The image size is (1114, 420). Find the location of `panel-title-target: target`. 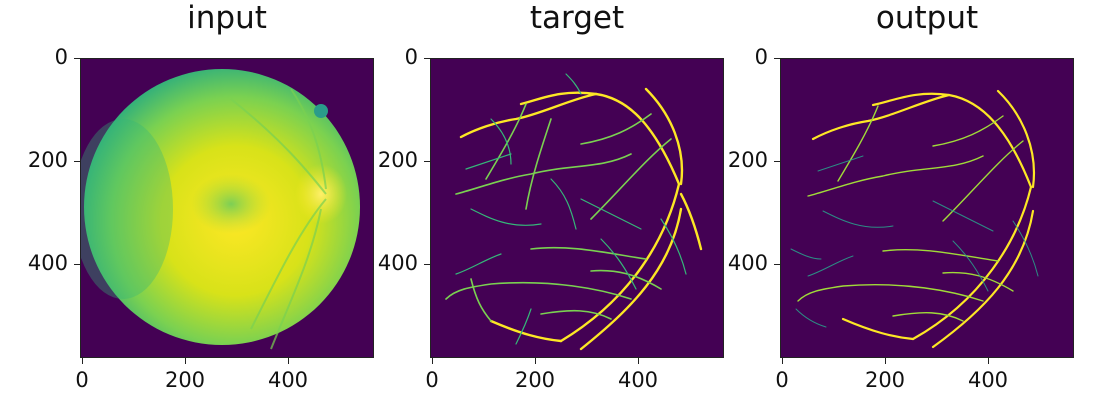

panel-title-target: target is located at coordinates (577, 18).